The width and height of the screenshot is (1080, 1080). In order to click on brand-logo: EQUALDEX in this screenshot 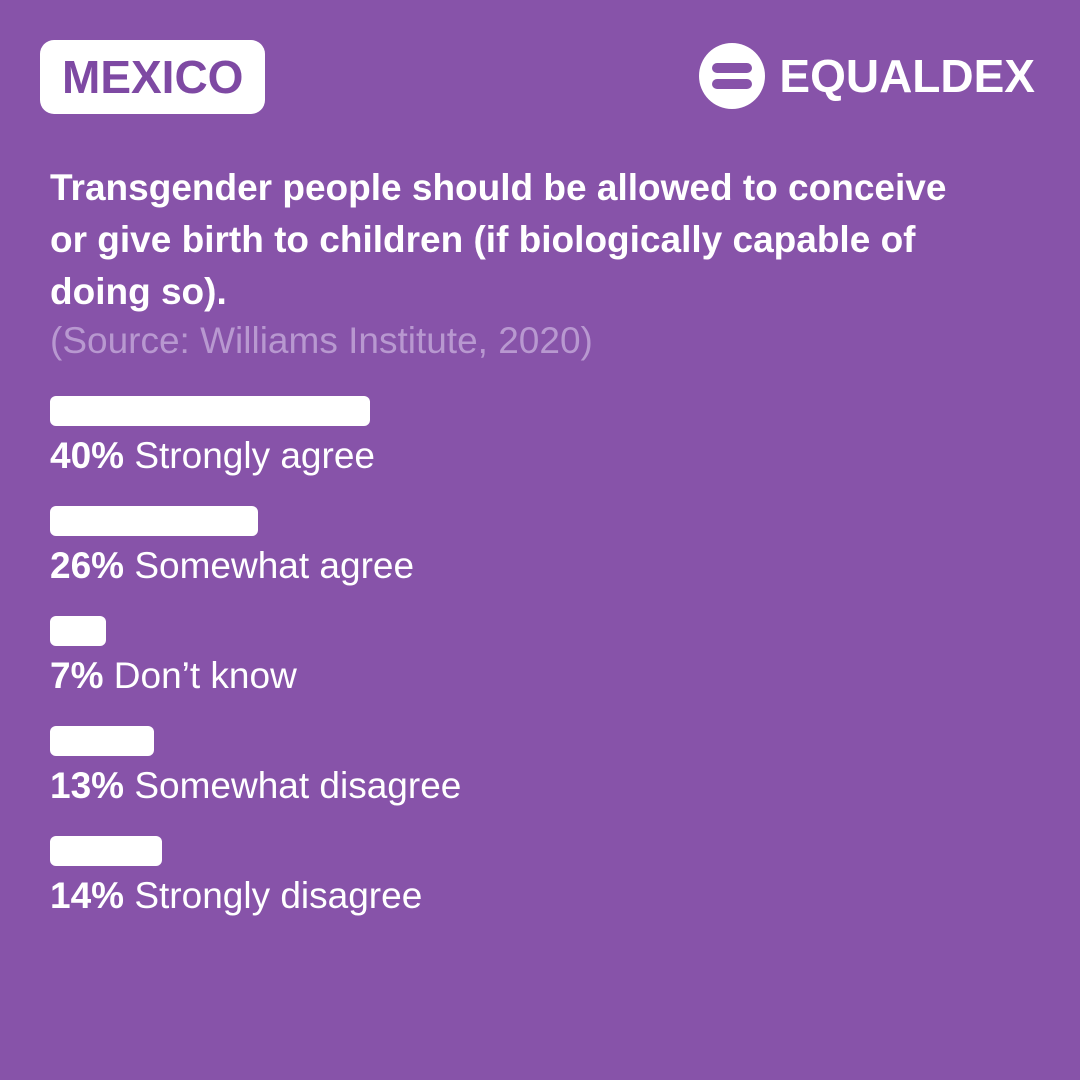, I will do `click(867, 76)`.